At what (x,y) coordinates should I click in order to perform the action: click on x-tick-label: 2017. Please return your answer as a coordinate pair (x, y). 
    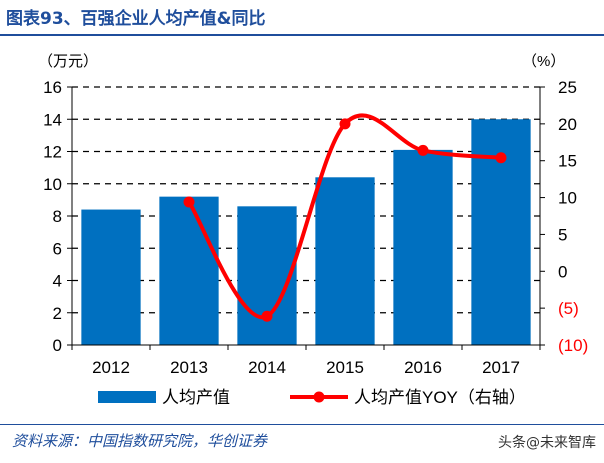
    Looking at the image, I should click on (501, 367).